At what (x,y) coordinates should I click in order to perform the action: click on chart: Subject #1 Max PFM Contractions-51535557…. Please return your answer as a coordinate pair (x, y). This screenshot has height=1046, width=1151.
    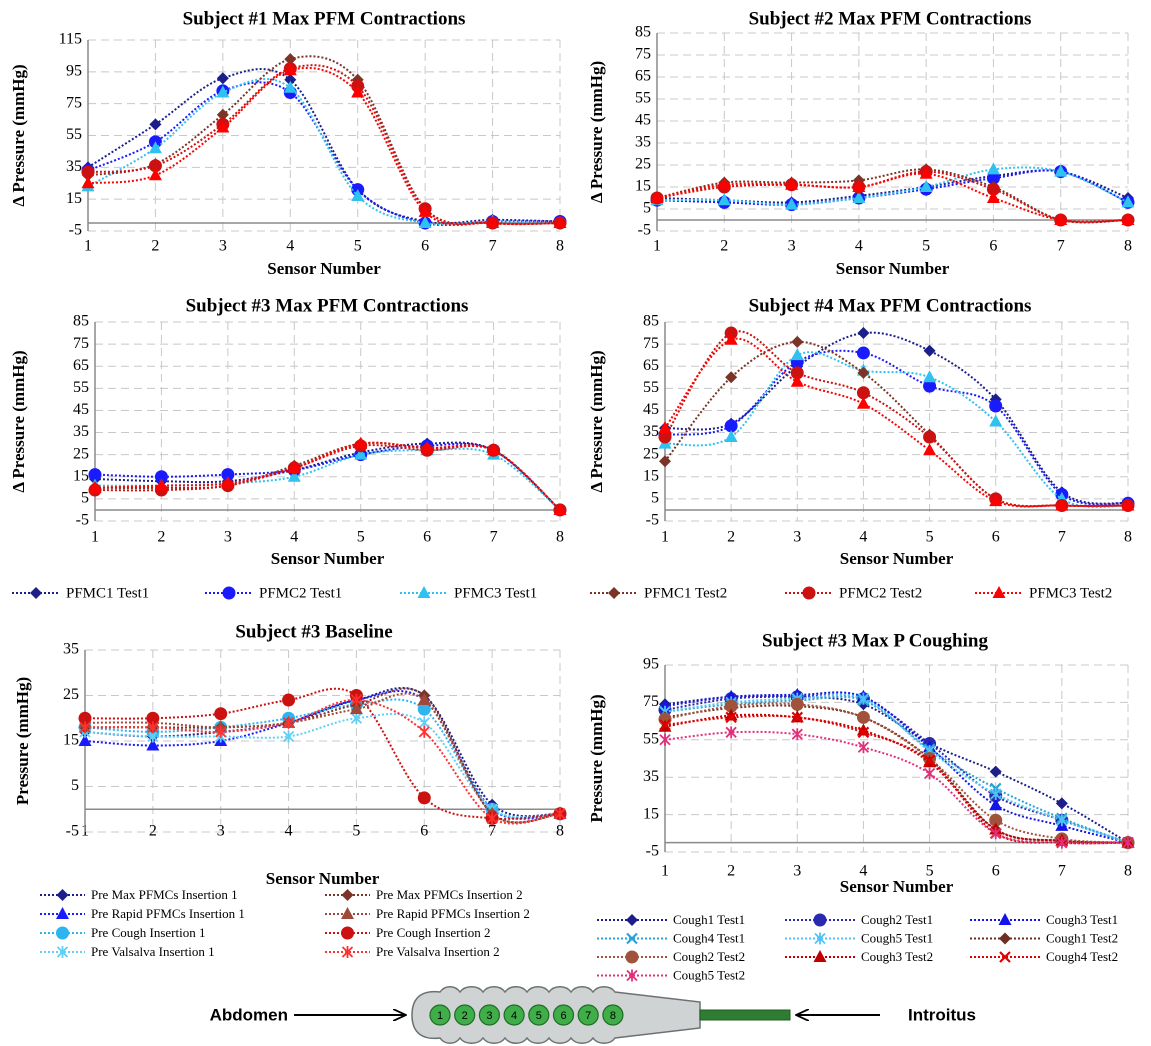
    Looking at the image, I should click on (288, 143).